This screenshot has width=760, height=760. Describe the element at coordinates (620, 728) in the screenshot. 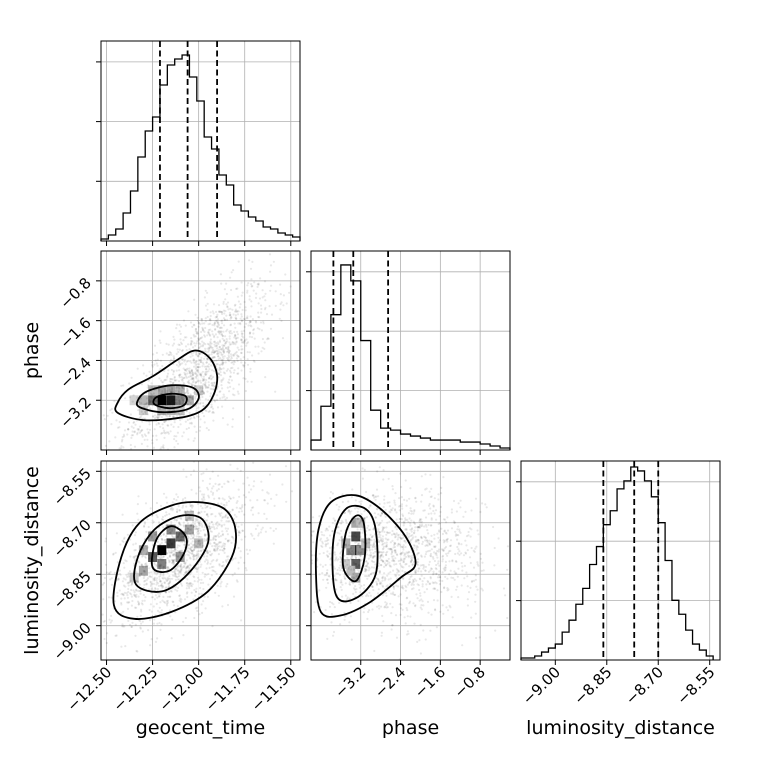

I see `x-axis-label-luminosity_distance: luminosity_distance` at that location.